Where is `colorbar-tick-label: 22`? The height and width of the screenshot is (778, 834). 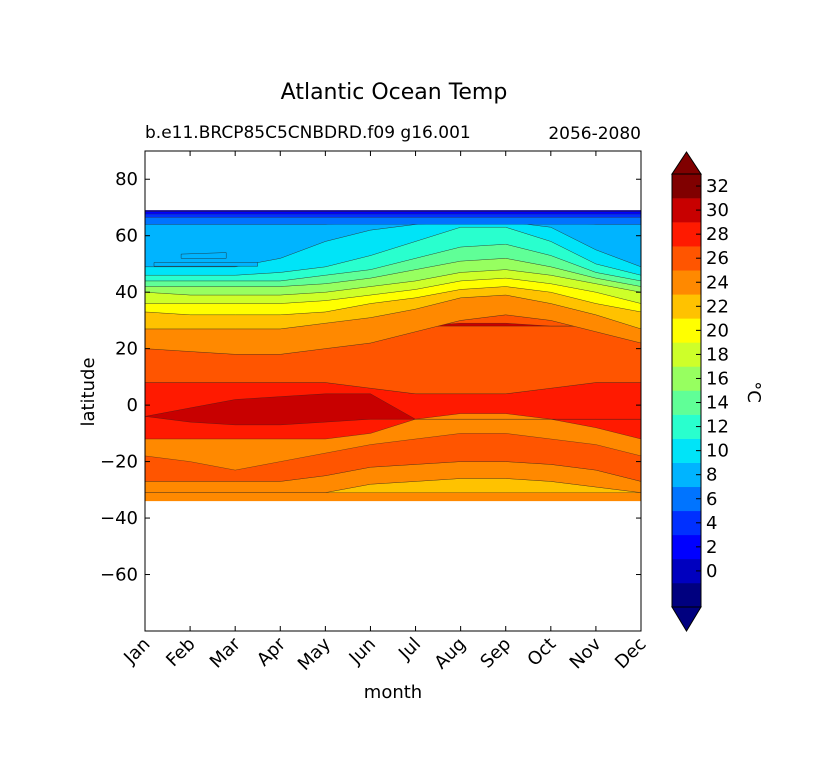
colorbar-tick-label: 22 is located at coordinates (717, 306).